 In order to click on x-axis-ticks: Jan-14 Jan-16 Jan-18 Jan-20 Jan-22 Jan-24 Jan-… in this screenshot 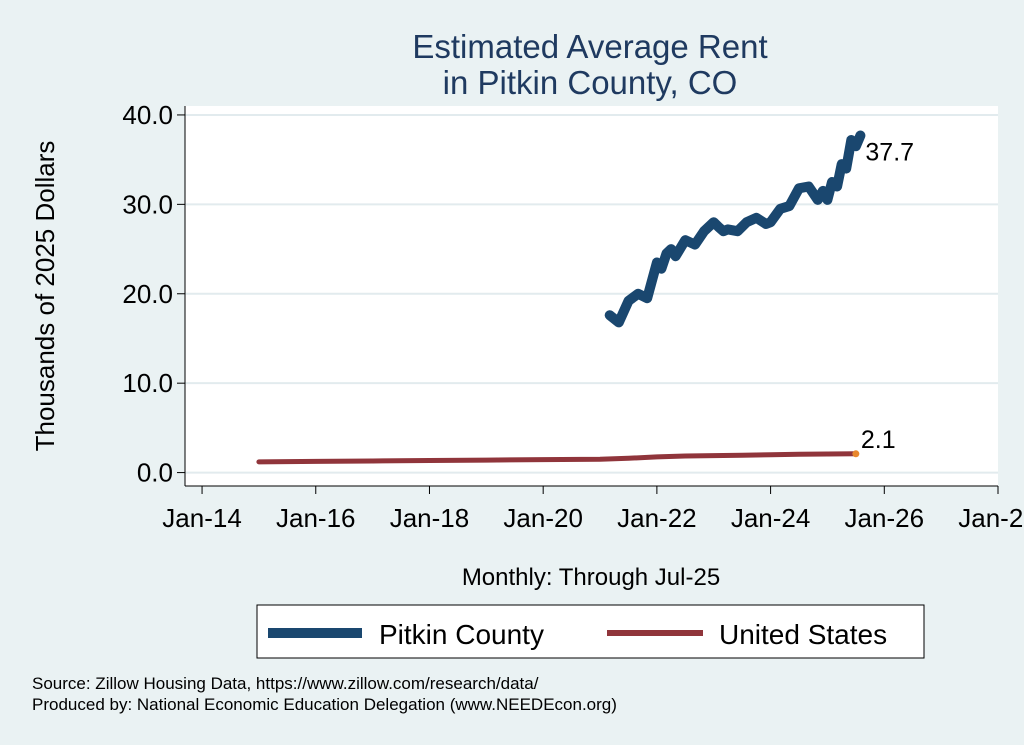, I will do `click(593, 509)`.